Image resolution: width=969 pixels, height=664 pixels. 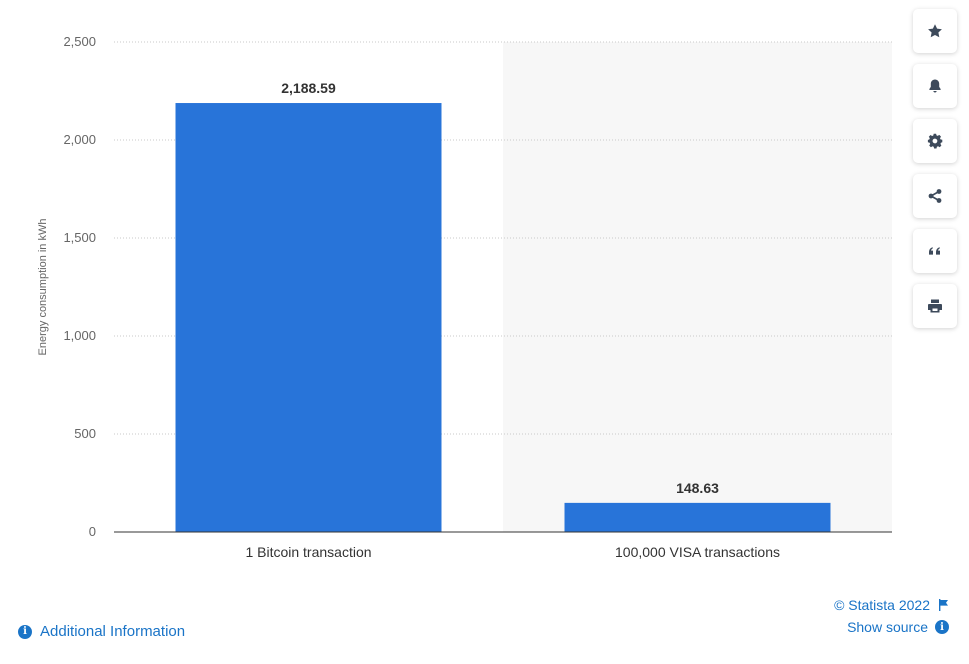 I want to click on copyright-row: © Statista 2022, so click(x=891, y=605).